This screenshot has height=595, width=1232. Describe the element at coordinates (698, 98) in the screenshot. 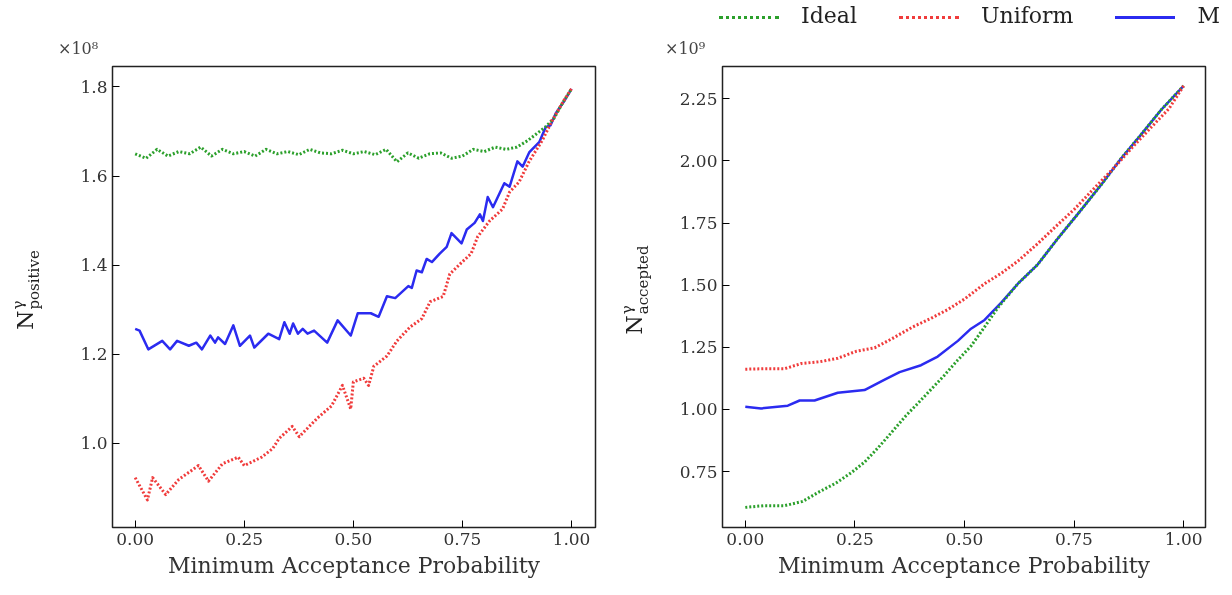

I see `y-tick-label: 2.25` at that location.